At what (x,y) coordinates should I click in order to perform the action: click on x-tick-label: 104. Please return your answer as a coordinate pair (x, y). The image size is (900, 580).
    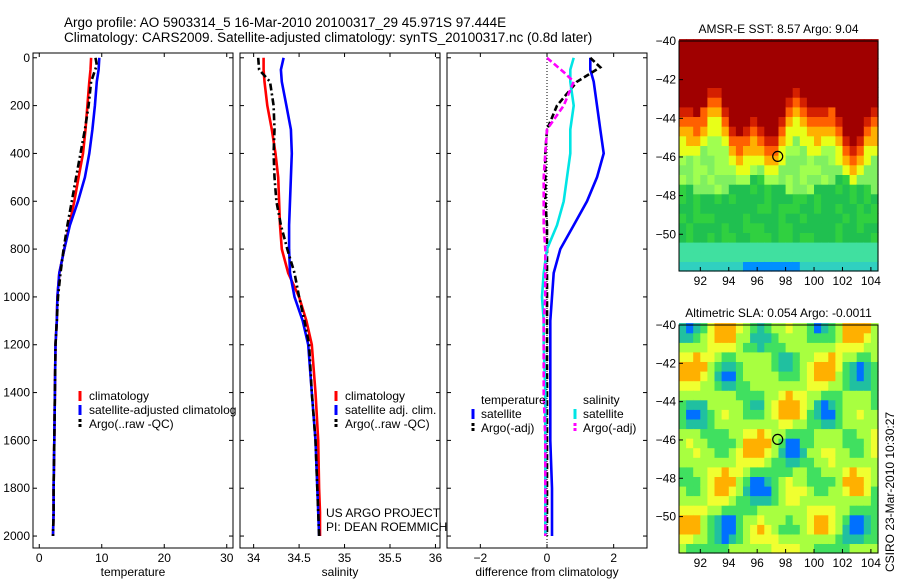
    Looking at the image, I should click on (871, 563).